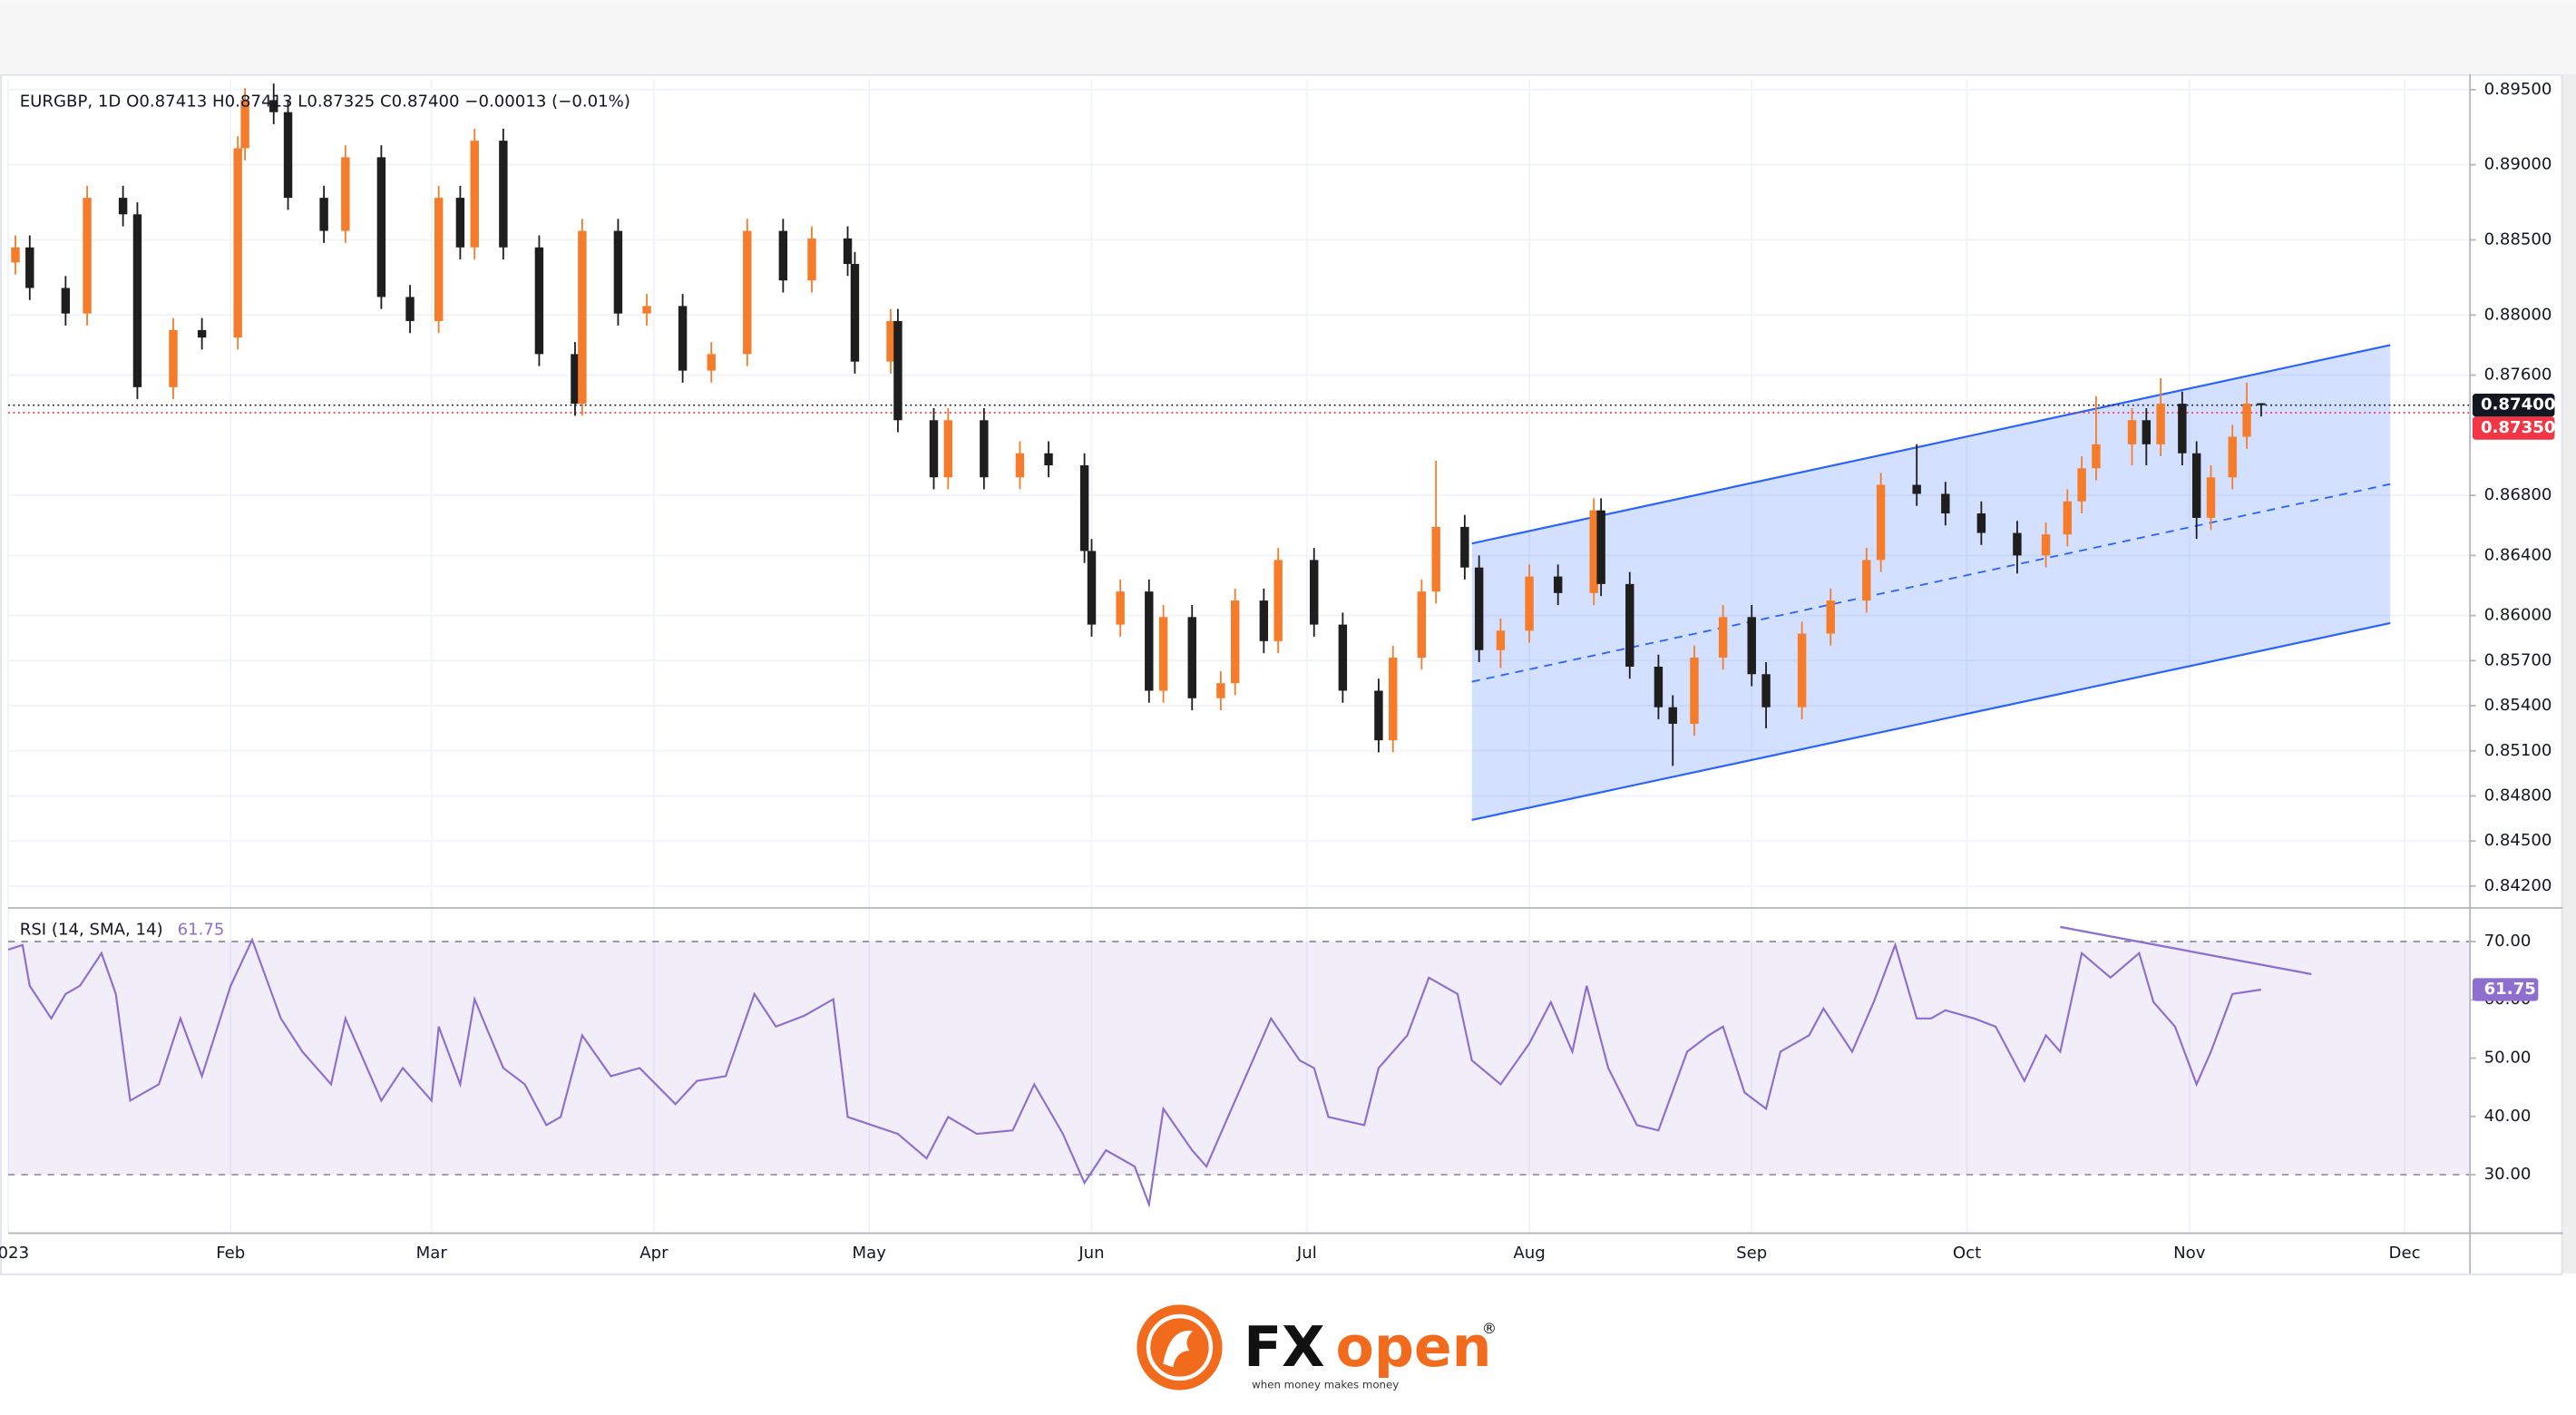 The image size is (2576, 1415). Describe the element at coordinates (2508, 1058) in the screenshot. I see `rsi-tick-label: 50.00` at that location.